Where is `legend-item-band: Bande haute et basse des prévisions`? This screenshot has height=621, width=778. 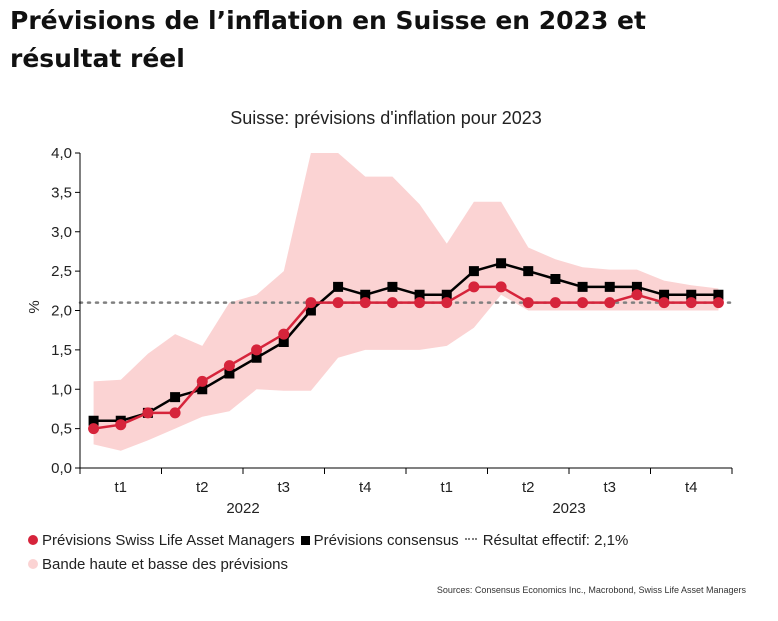 legend-item-band: Bande haute et basse des prévisions is located at coordinates (158, 564).